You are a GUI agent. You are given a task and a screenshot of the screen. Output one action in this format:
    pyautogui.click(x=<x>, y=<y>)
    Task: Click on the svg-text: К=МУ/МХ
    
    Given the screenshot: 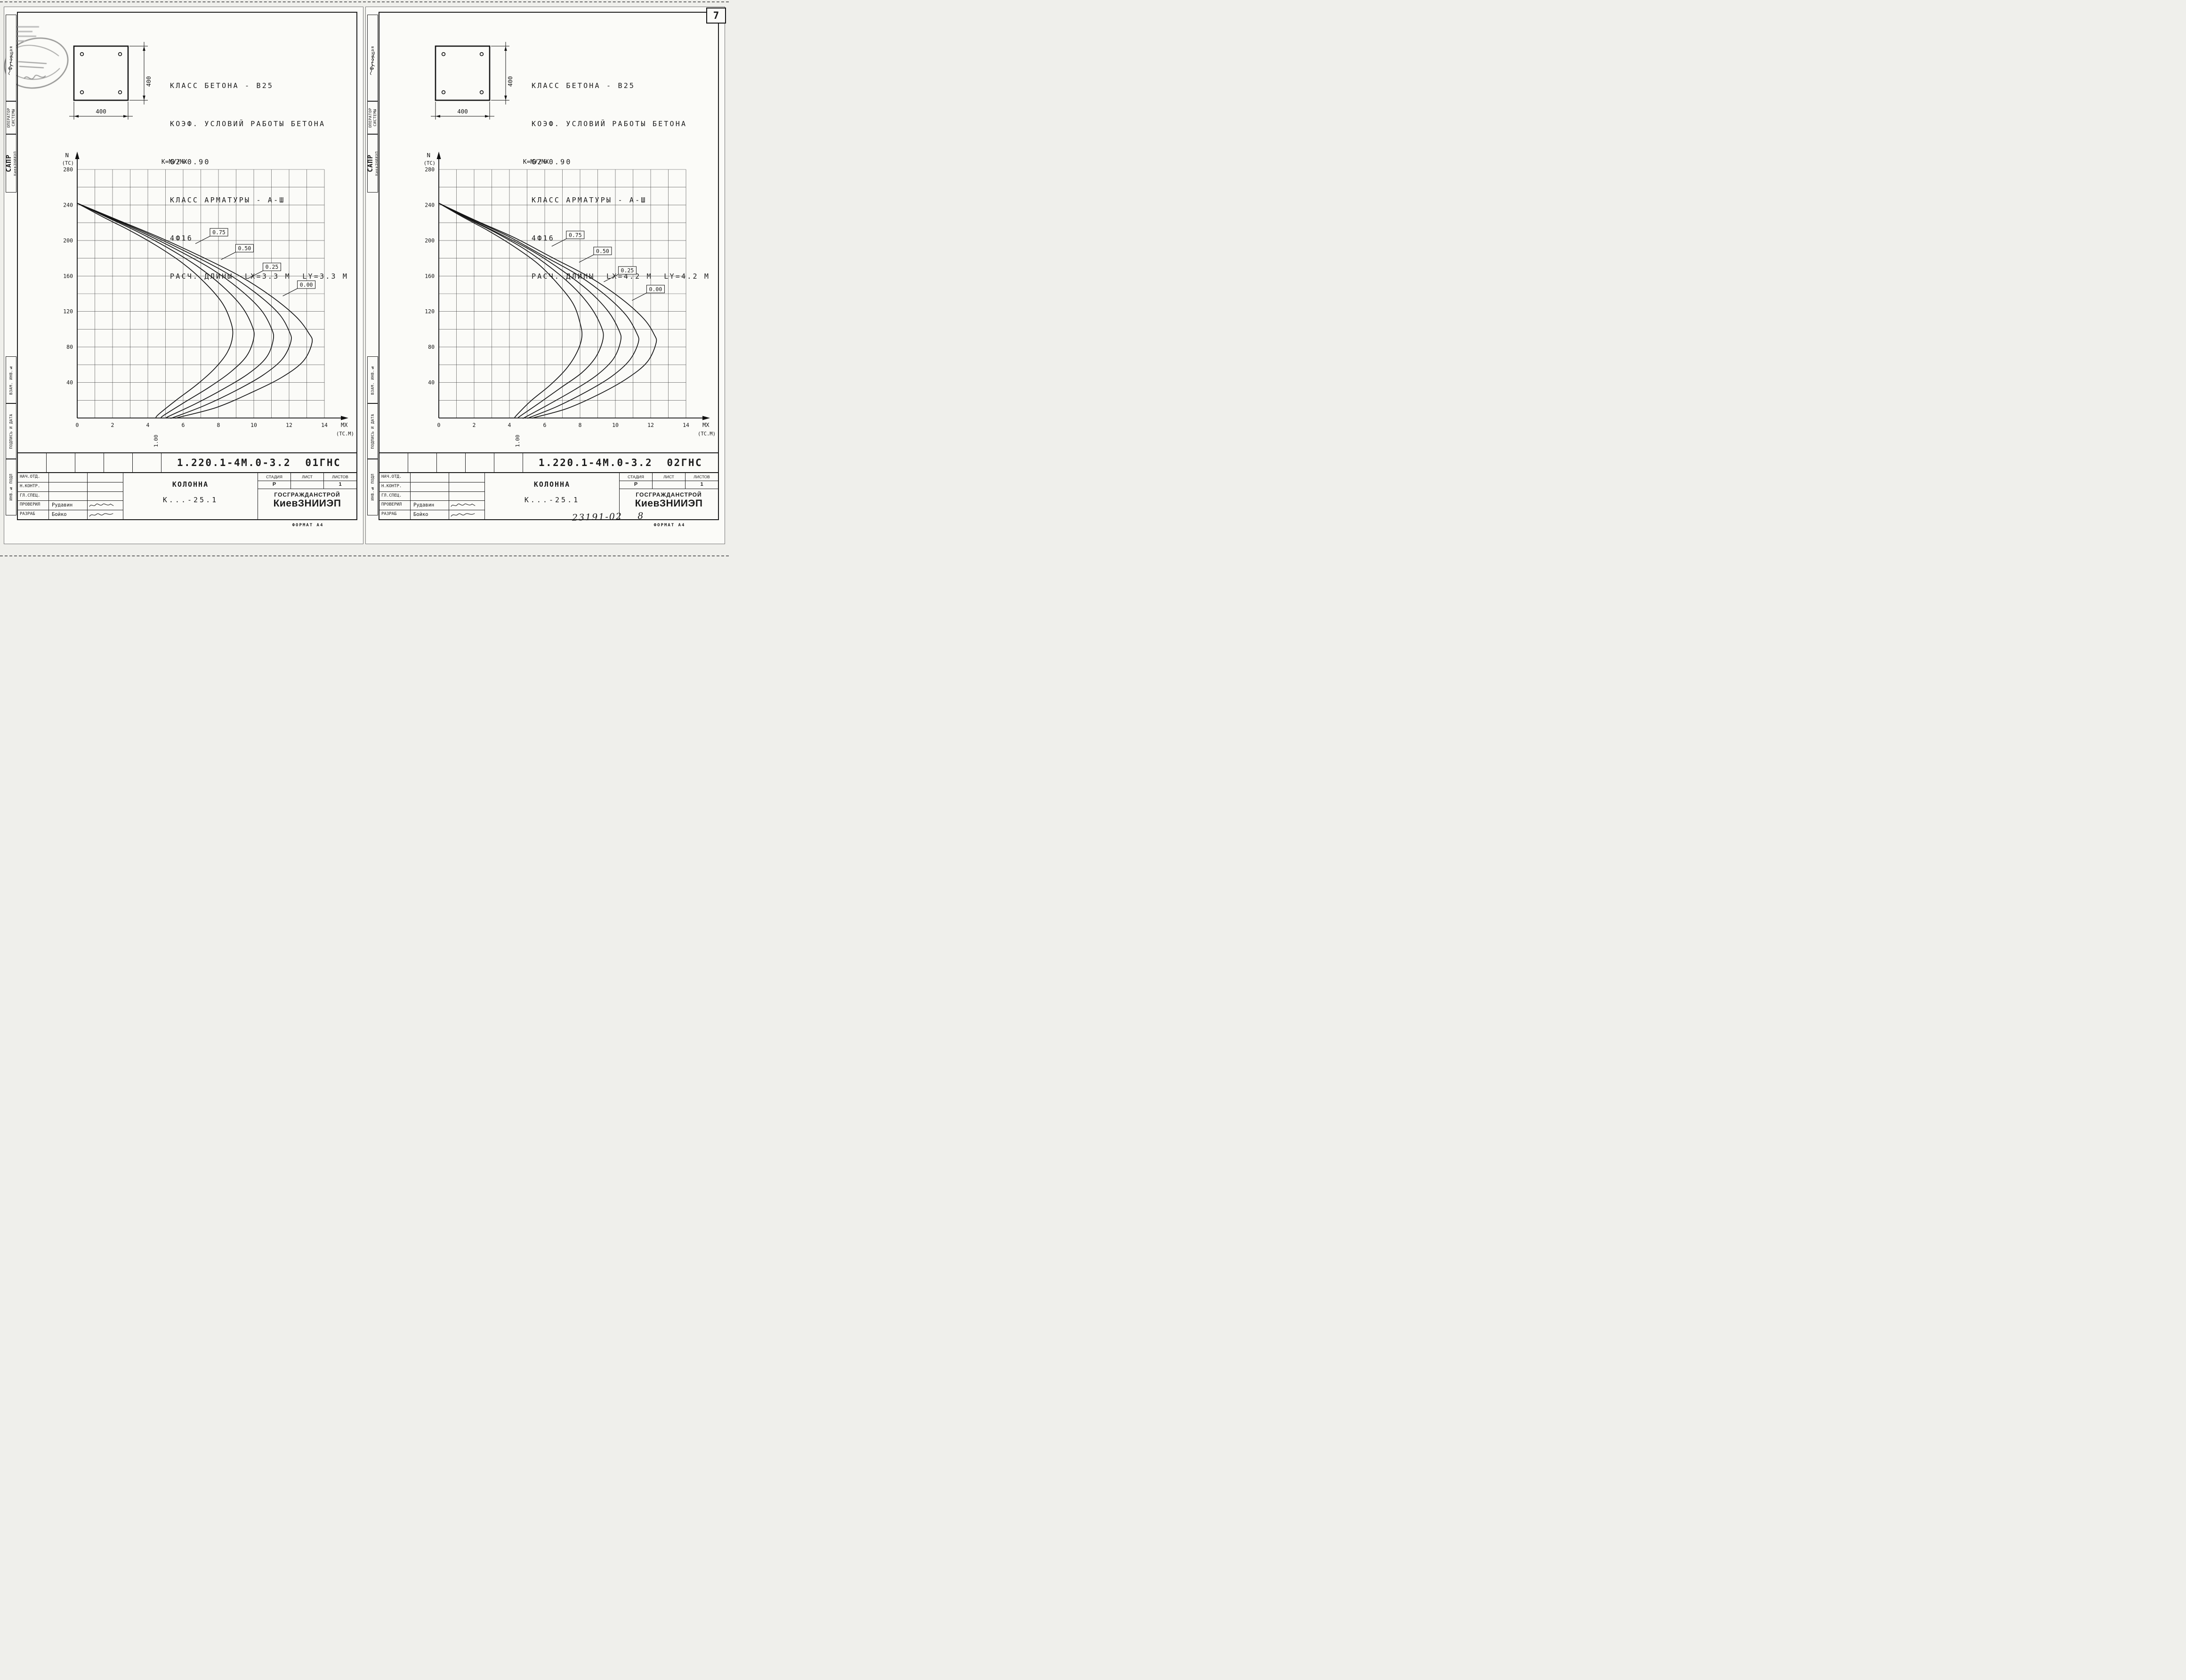 What is the action you would take?
    pyautogui.click(x=536, y=162)
    